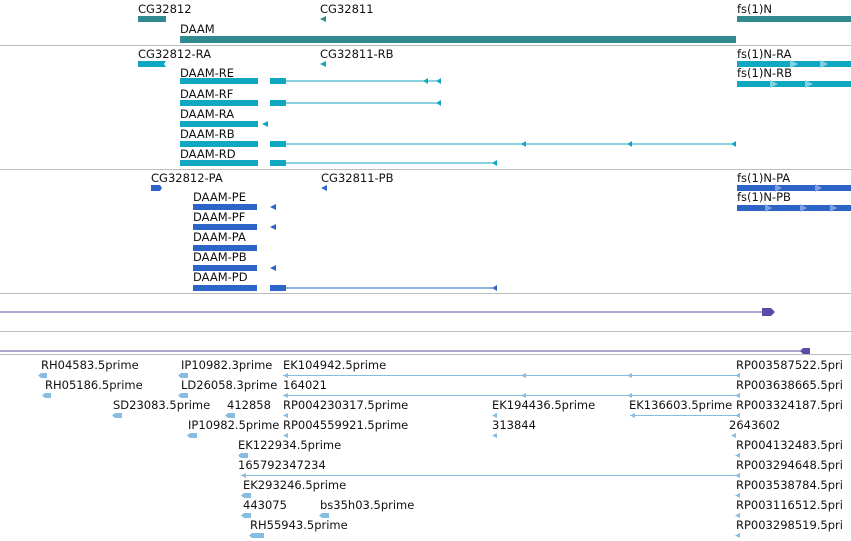 This screenshot has width=851, height=541. Describe the element at coordinates (345, 288) in the screenshot. I see `protein-daam-pd-glyph` at that location.